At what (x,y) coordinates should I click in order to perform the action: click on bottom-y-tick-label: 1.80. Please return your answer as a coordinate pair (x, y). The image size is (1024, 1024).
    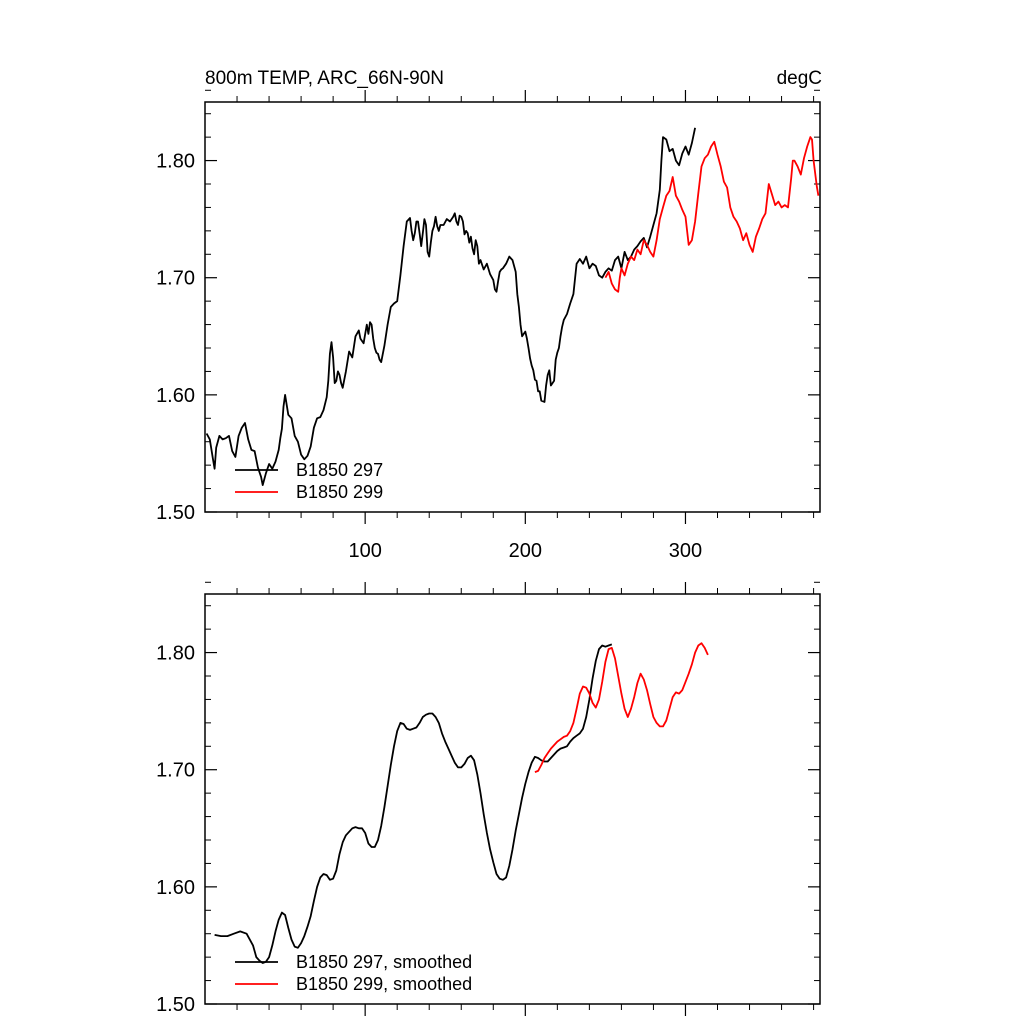
    Looking at the image, I should click on (175, 654).